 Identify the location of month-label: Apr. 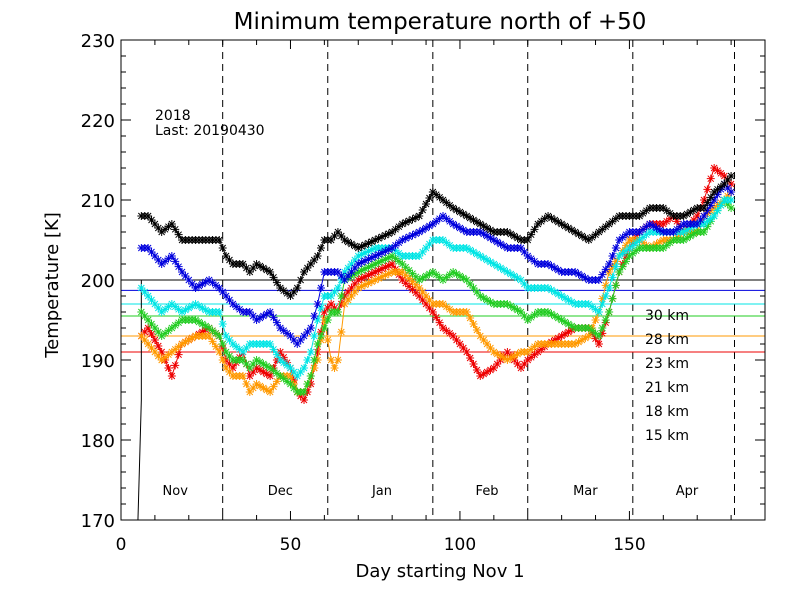
(687, 491).